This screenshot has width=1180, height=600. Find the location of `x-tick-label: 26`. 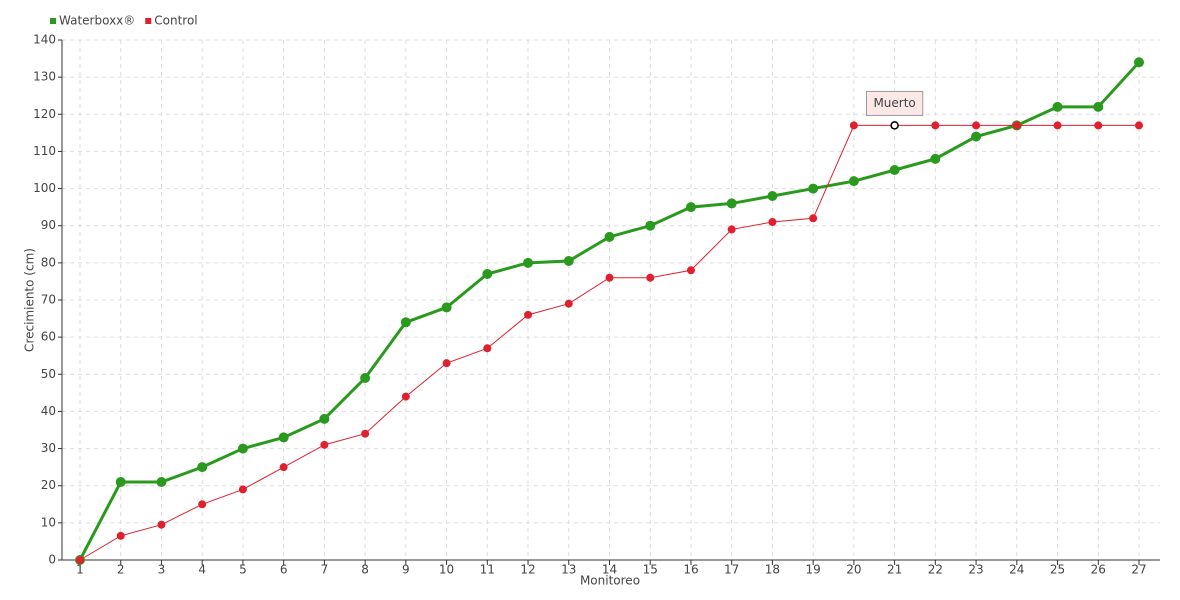

x-tick-label: 26 is located at coordinates (1098, 570).